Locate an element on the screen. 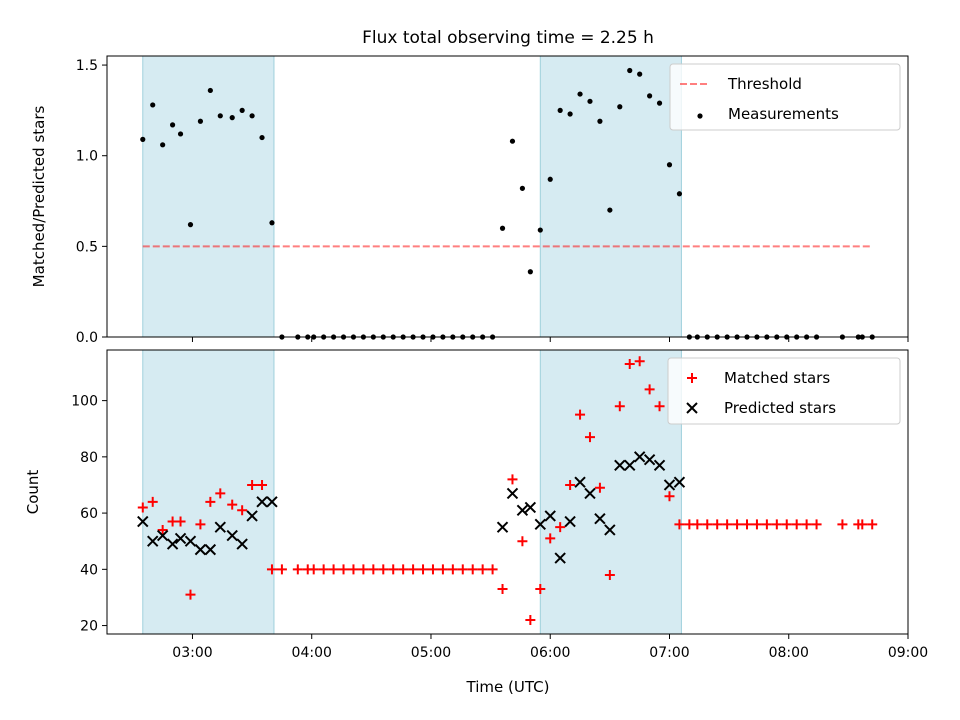 The height and width of the screenshot is (720, 960). legend-predicted-swatch is located at coordinates (692, 408).